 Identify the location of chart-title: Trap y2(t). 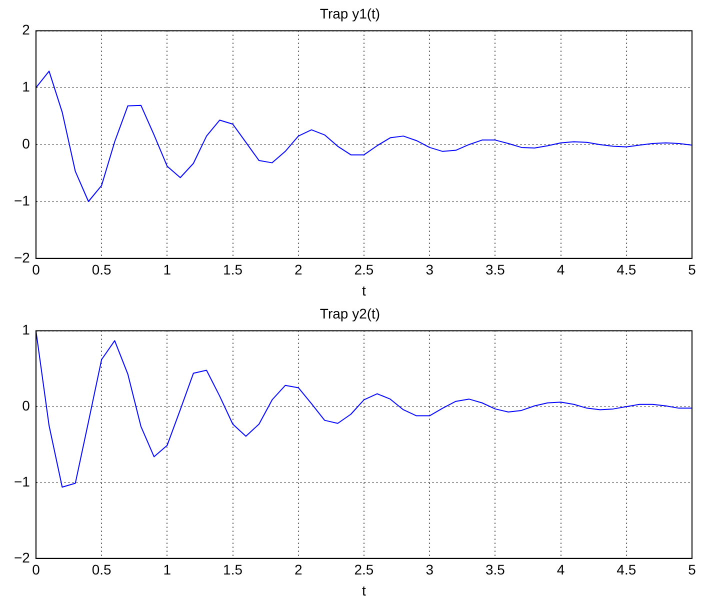
(350, 313).